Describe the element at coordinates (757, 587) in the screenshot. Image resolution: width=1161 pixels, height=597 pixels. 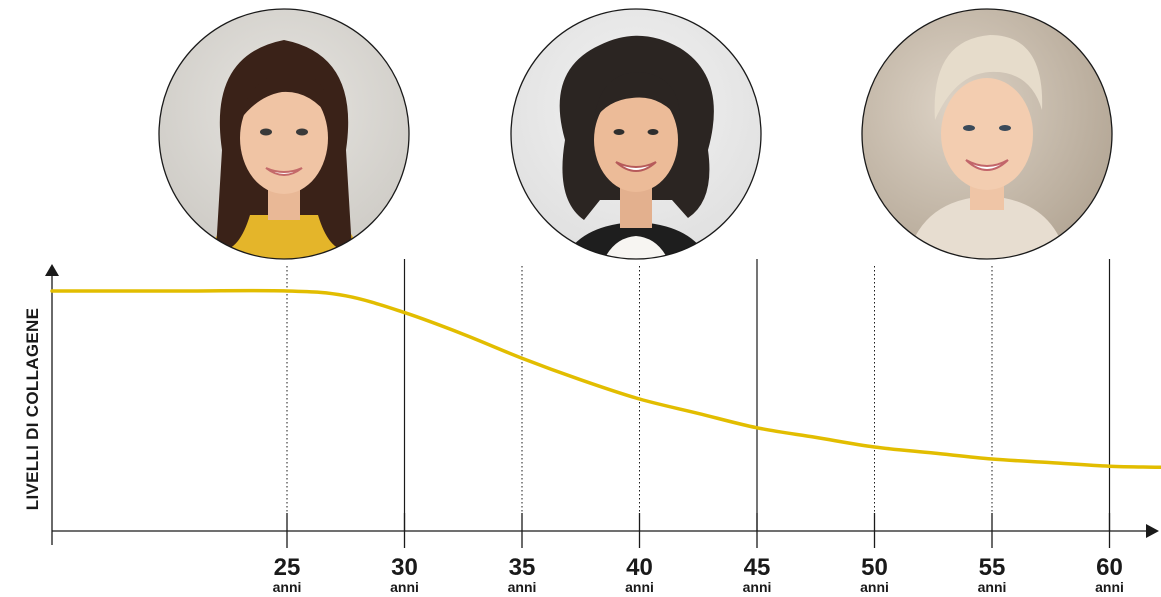
I see `tick-unit-45: anni` at that location.